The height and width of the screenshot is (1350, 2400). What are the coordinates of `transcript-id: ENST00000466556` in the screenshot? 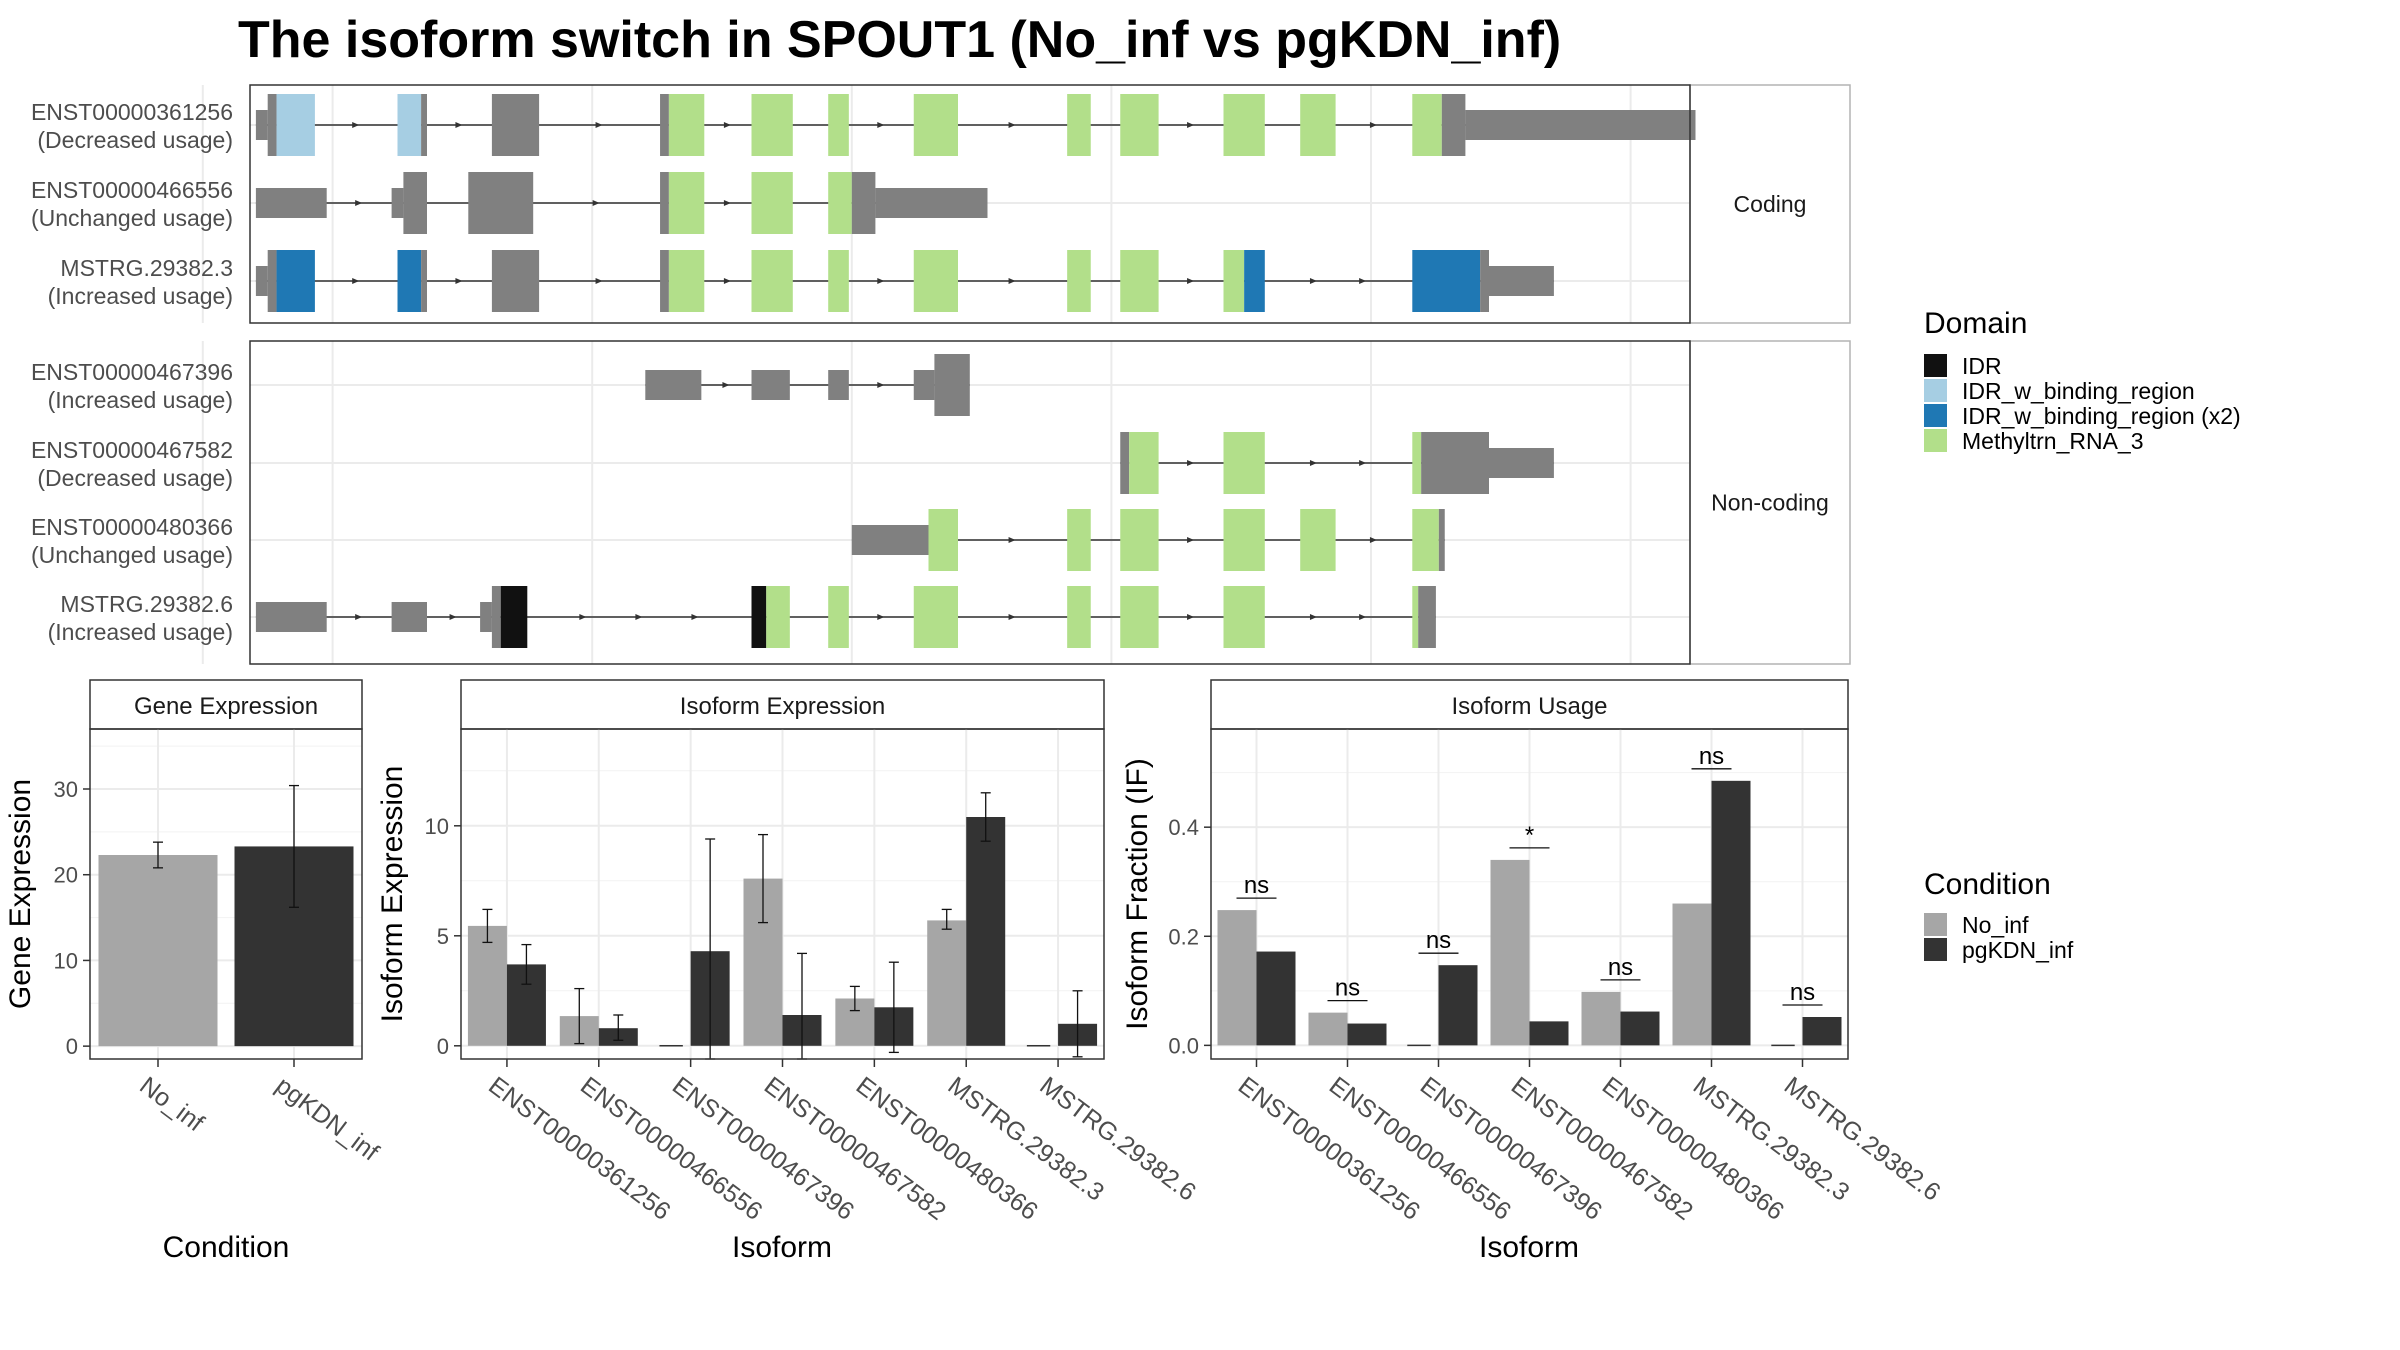 It's located at (132, 190).